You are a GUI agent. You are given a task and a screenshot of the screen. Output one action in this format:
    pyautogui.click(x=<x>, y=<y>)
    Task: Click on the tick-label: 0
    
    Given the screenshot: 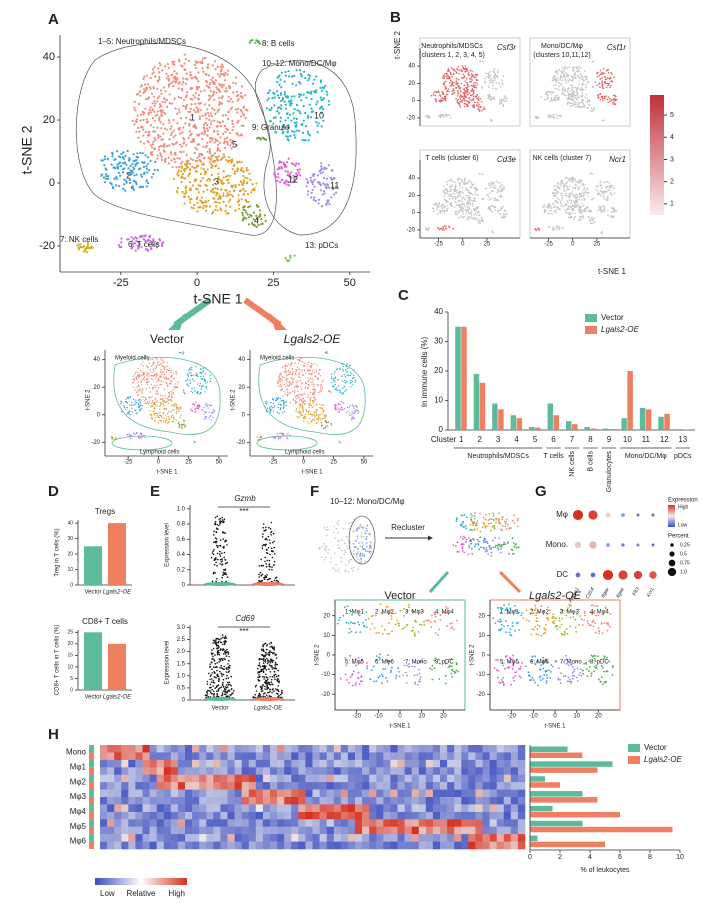 What is the action you would take?
    pyautogui.click(x=159, y=463)
    